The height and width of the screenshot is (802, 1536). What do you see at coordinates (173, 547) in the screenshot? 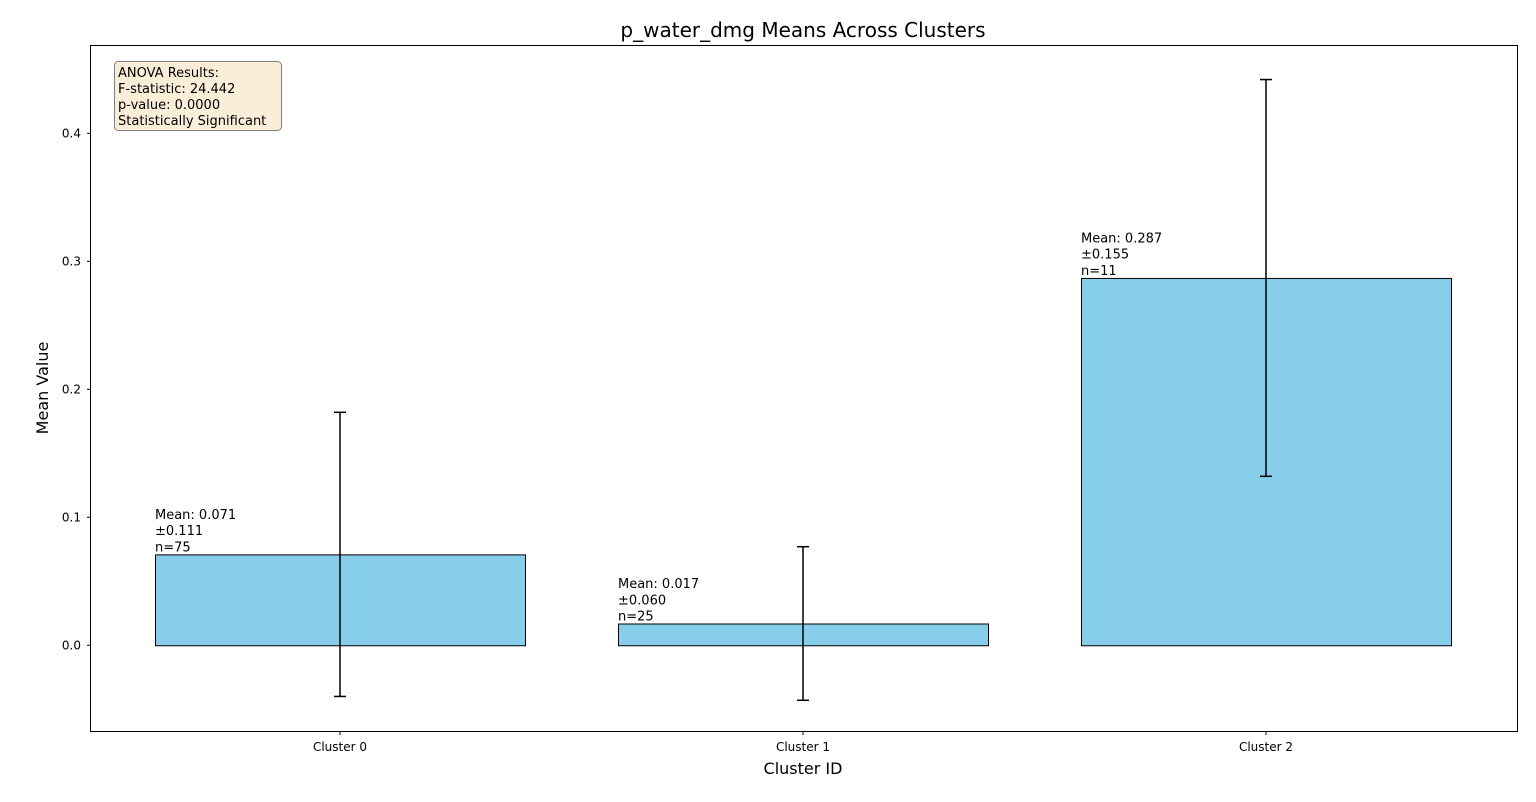
I see `bar-label-0-line-2: n=75` at bounding box center [173, 547].